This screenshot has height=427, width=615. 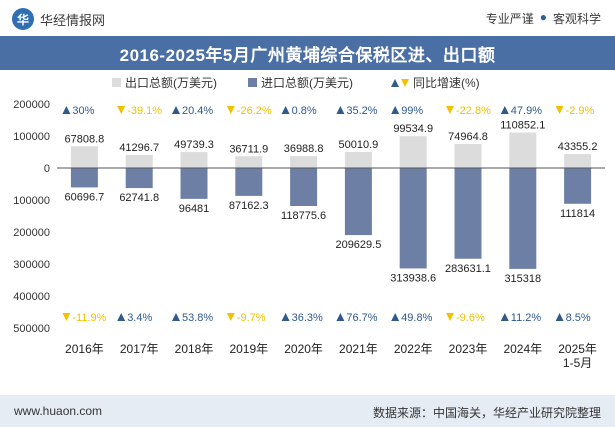 What do you see at coordinates (139, 349) in the screenshot?
I see `x-category-label: 2017年` at bounding box center [139, 349].